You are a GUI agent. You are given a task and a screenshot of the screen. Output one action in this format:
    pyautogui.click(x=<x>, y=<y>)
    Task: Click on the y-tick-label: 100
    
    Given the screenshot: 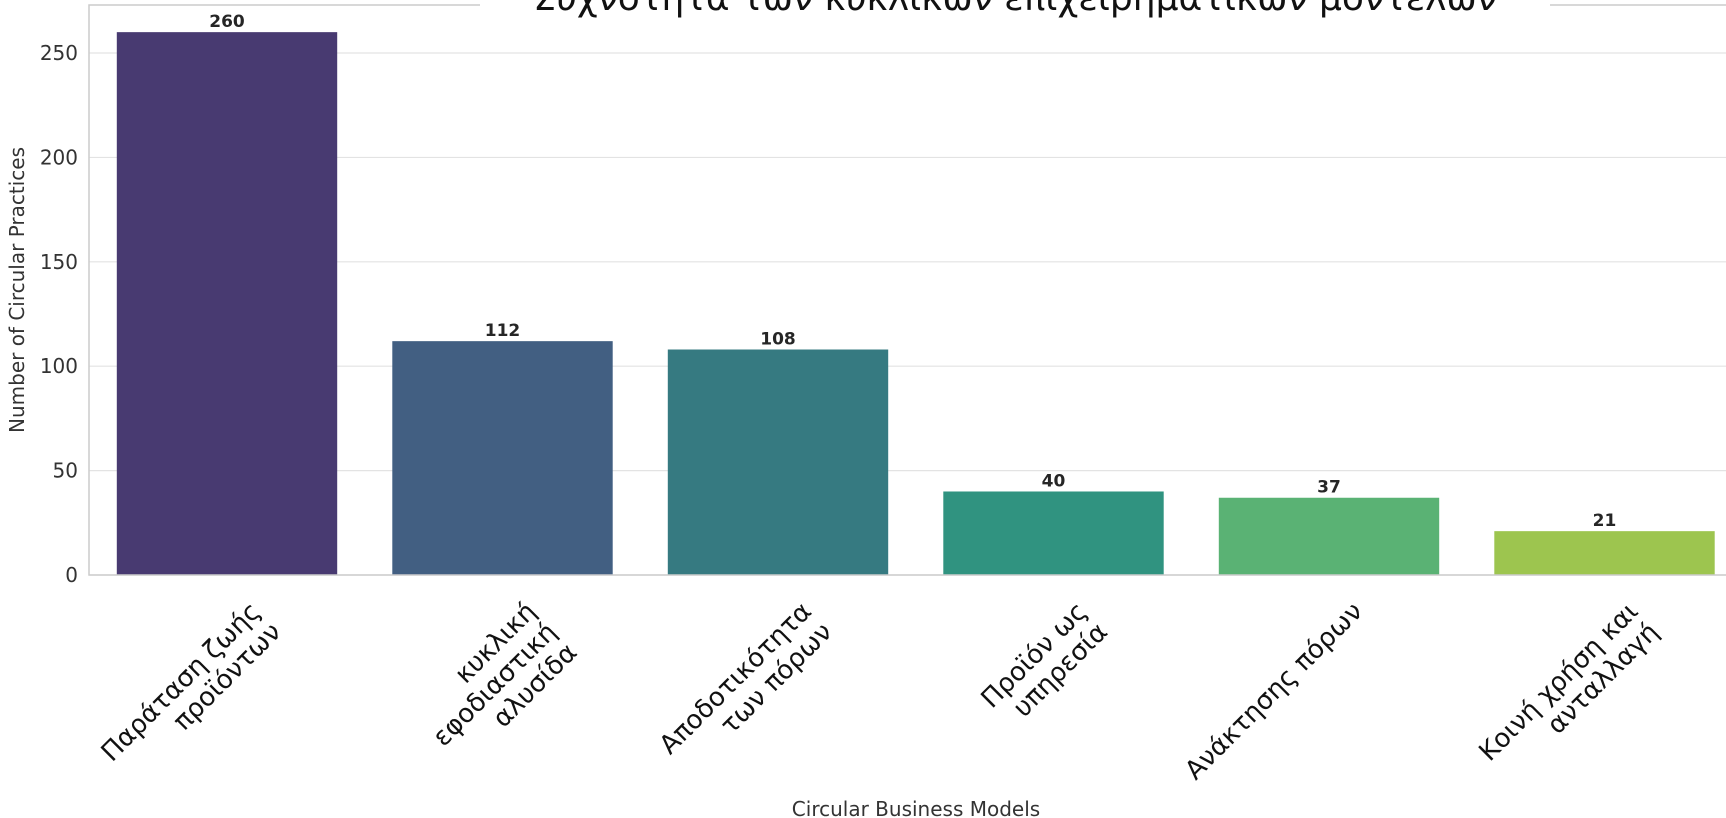 What is the action you would take?
    pyautogui.click(x=59, y=366)
    